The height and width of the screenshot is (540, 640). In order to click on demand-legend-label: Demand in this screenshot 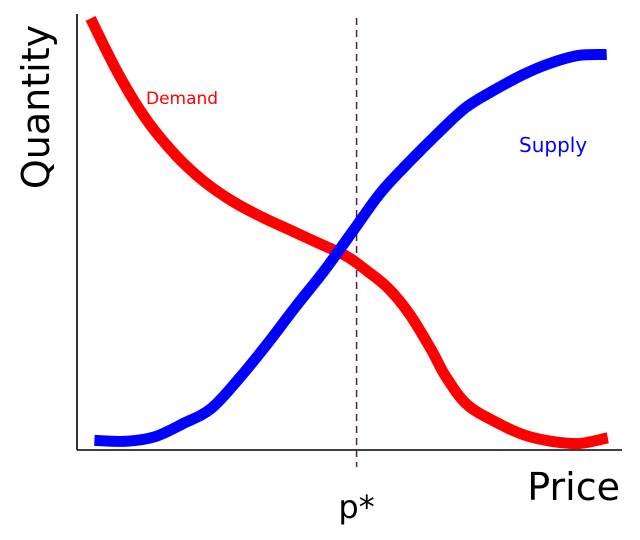, I will do `click(182, 99)`.